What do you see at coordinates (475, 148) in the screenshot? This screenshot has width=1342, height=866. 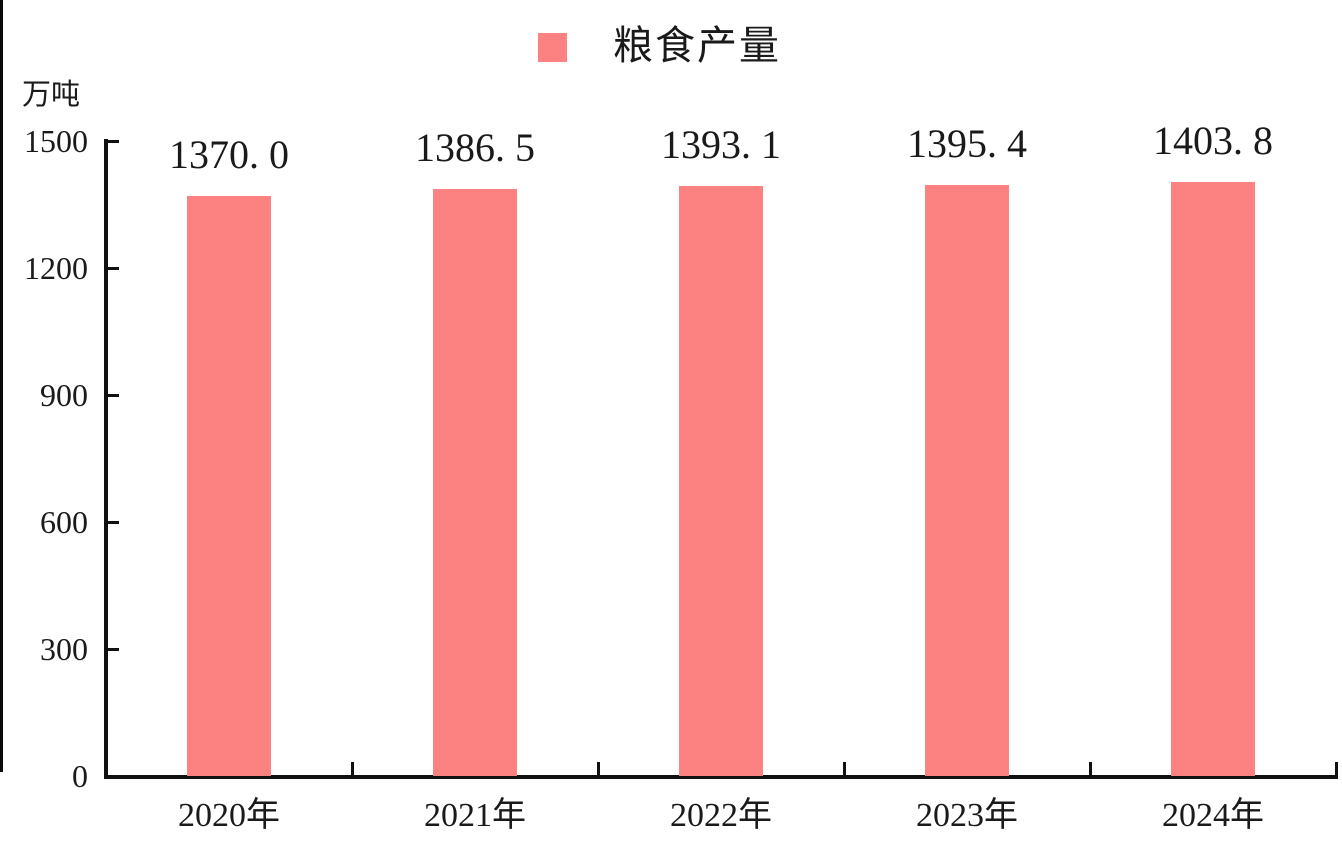 I see `bar-value-label: 1386. 5` at bounding box center [475, 148].